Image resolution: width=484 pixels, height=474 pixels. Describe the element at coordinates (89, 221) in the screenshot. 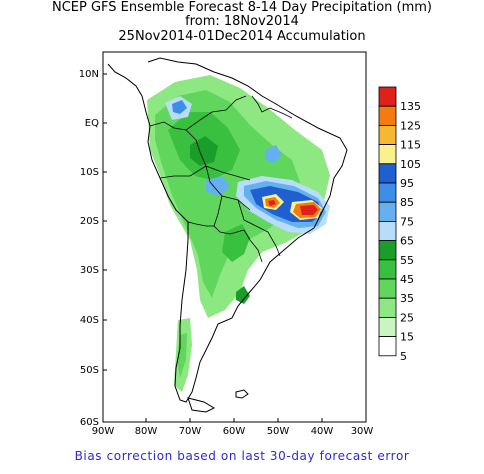

I see `lat-label-20s: 20S` at that location.